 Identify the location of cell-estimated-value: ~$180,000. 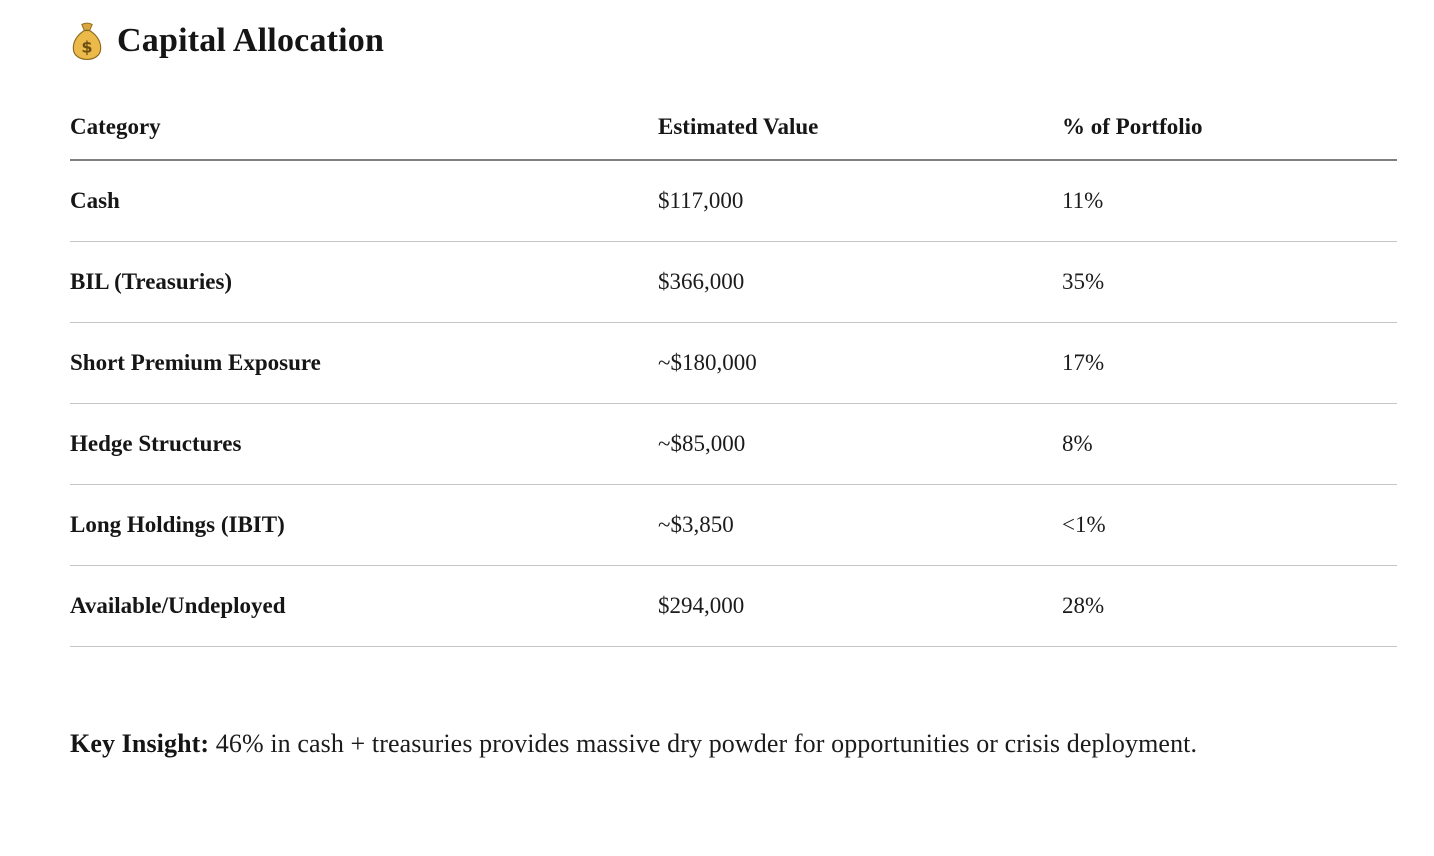
(860, 363).